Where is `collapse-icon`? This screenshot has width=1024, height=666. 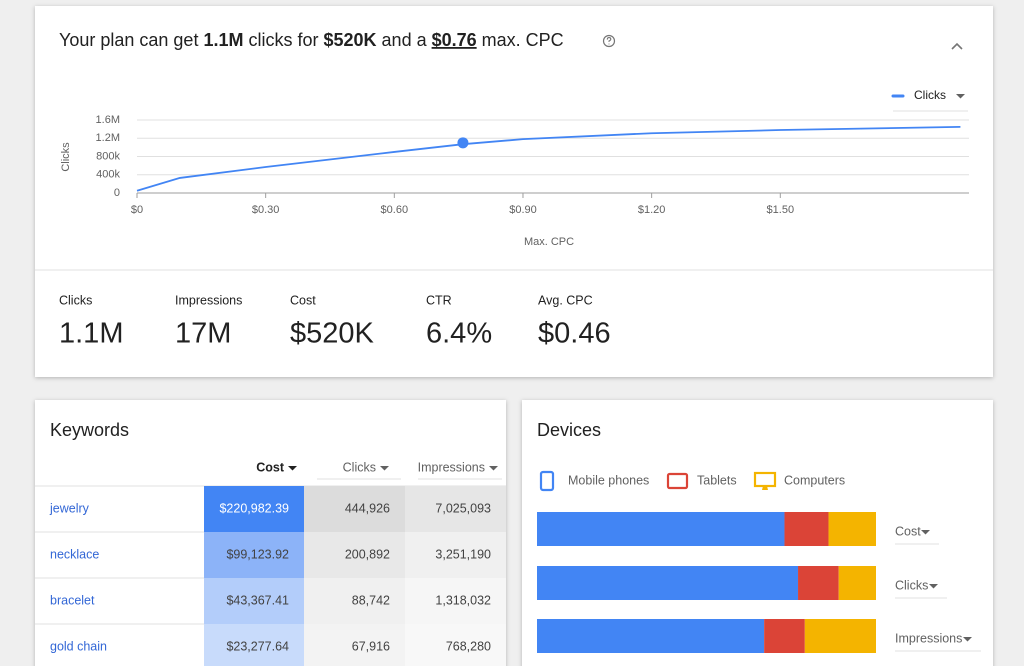
collapse-icon is located at coordinates (957, 46).